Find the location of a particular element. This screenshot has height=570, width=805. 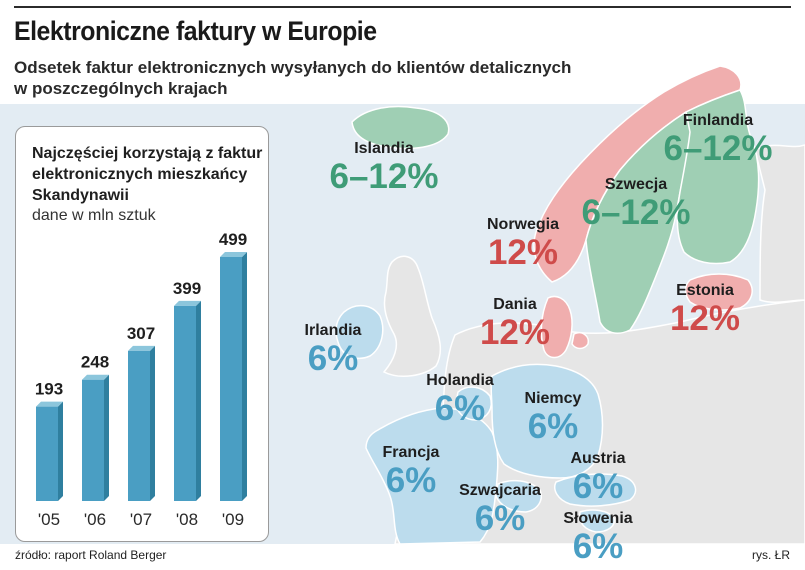

region-sweden is located at coordinates (640, 223).